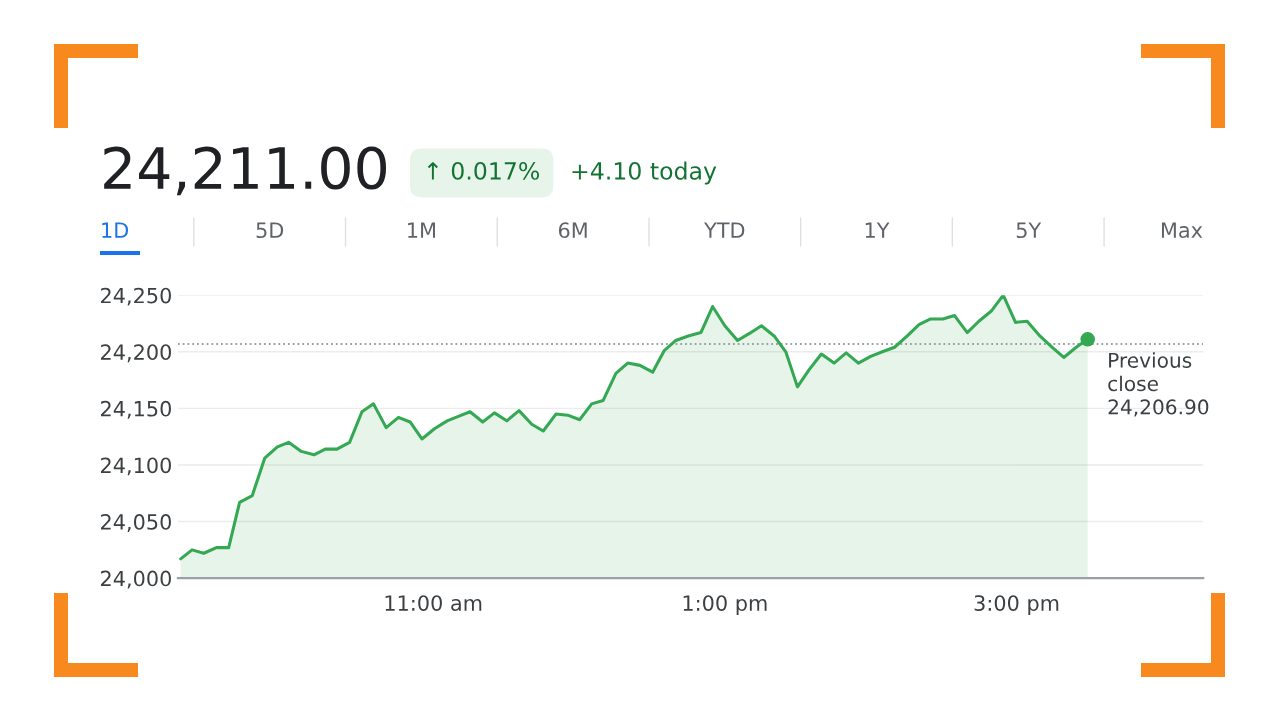 This screenshot has height=720, width=1280. What do you see at coordinates (135, 353) in the screenshot?
I see `y-tick-label: 24,200` at bounding box center [135, 353].